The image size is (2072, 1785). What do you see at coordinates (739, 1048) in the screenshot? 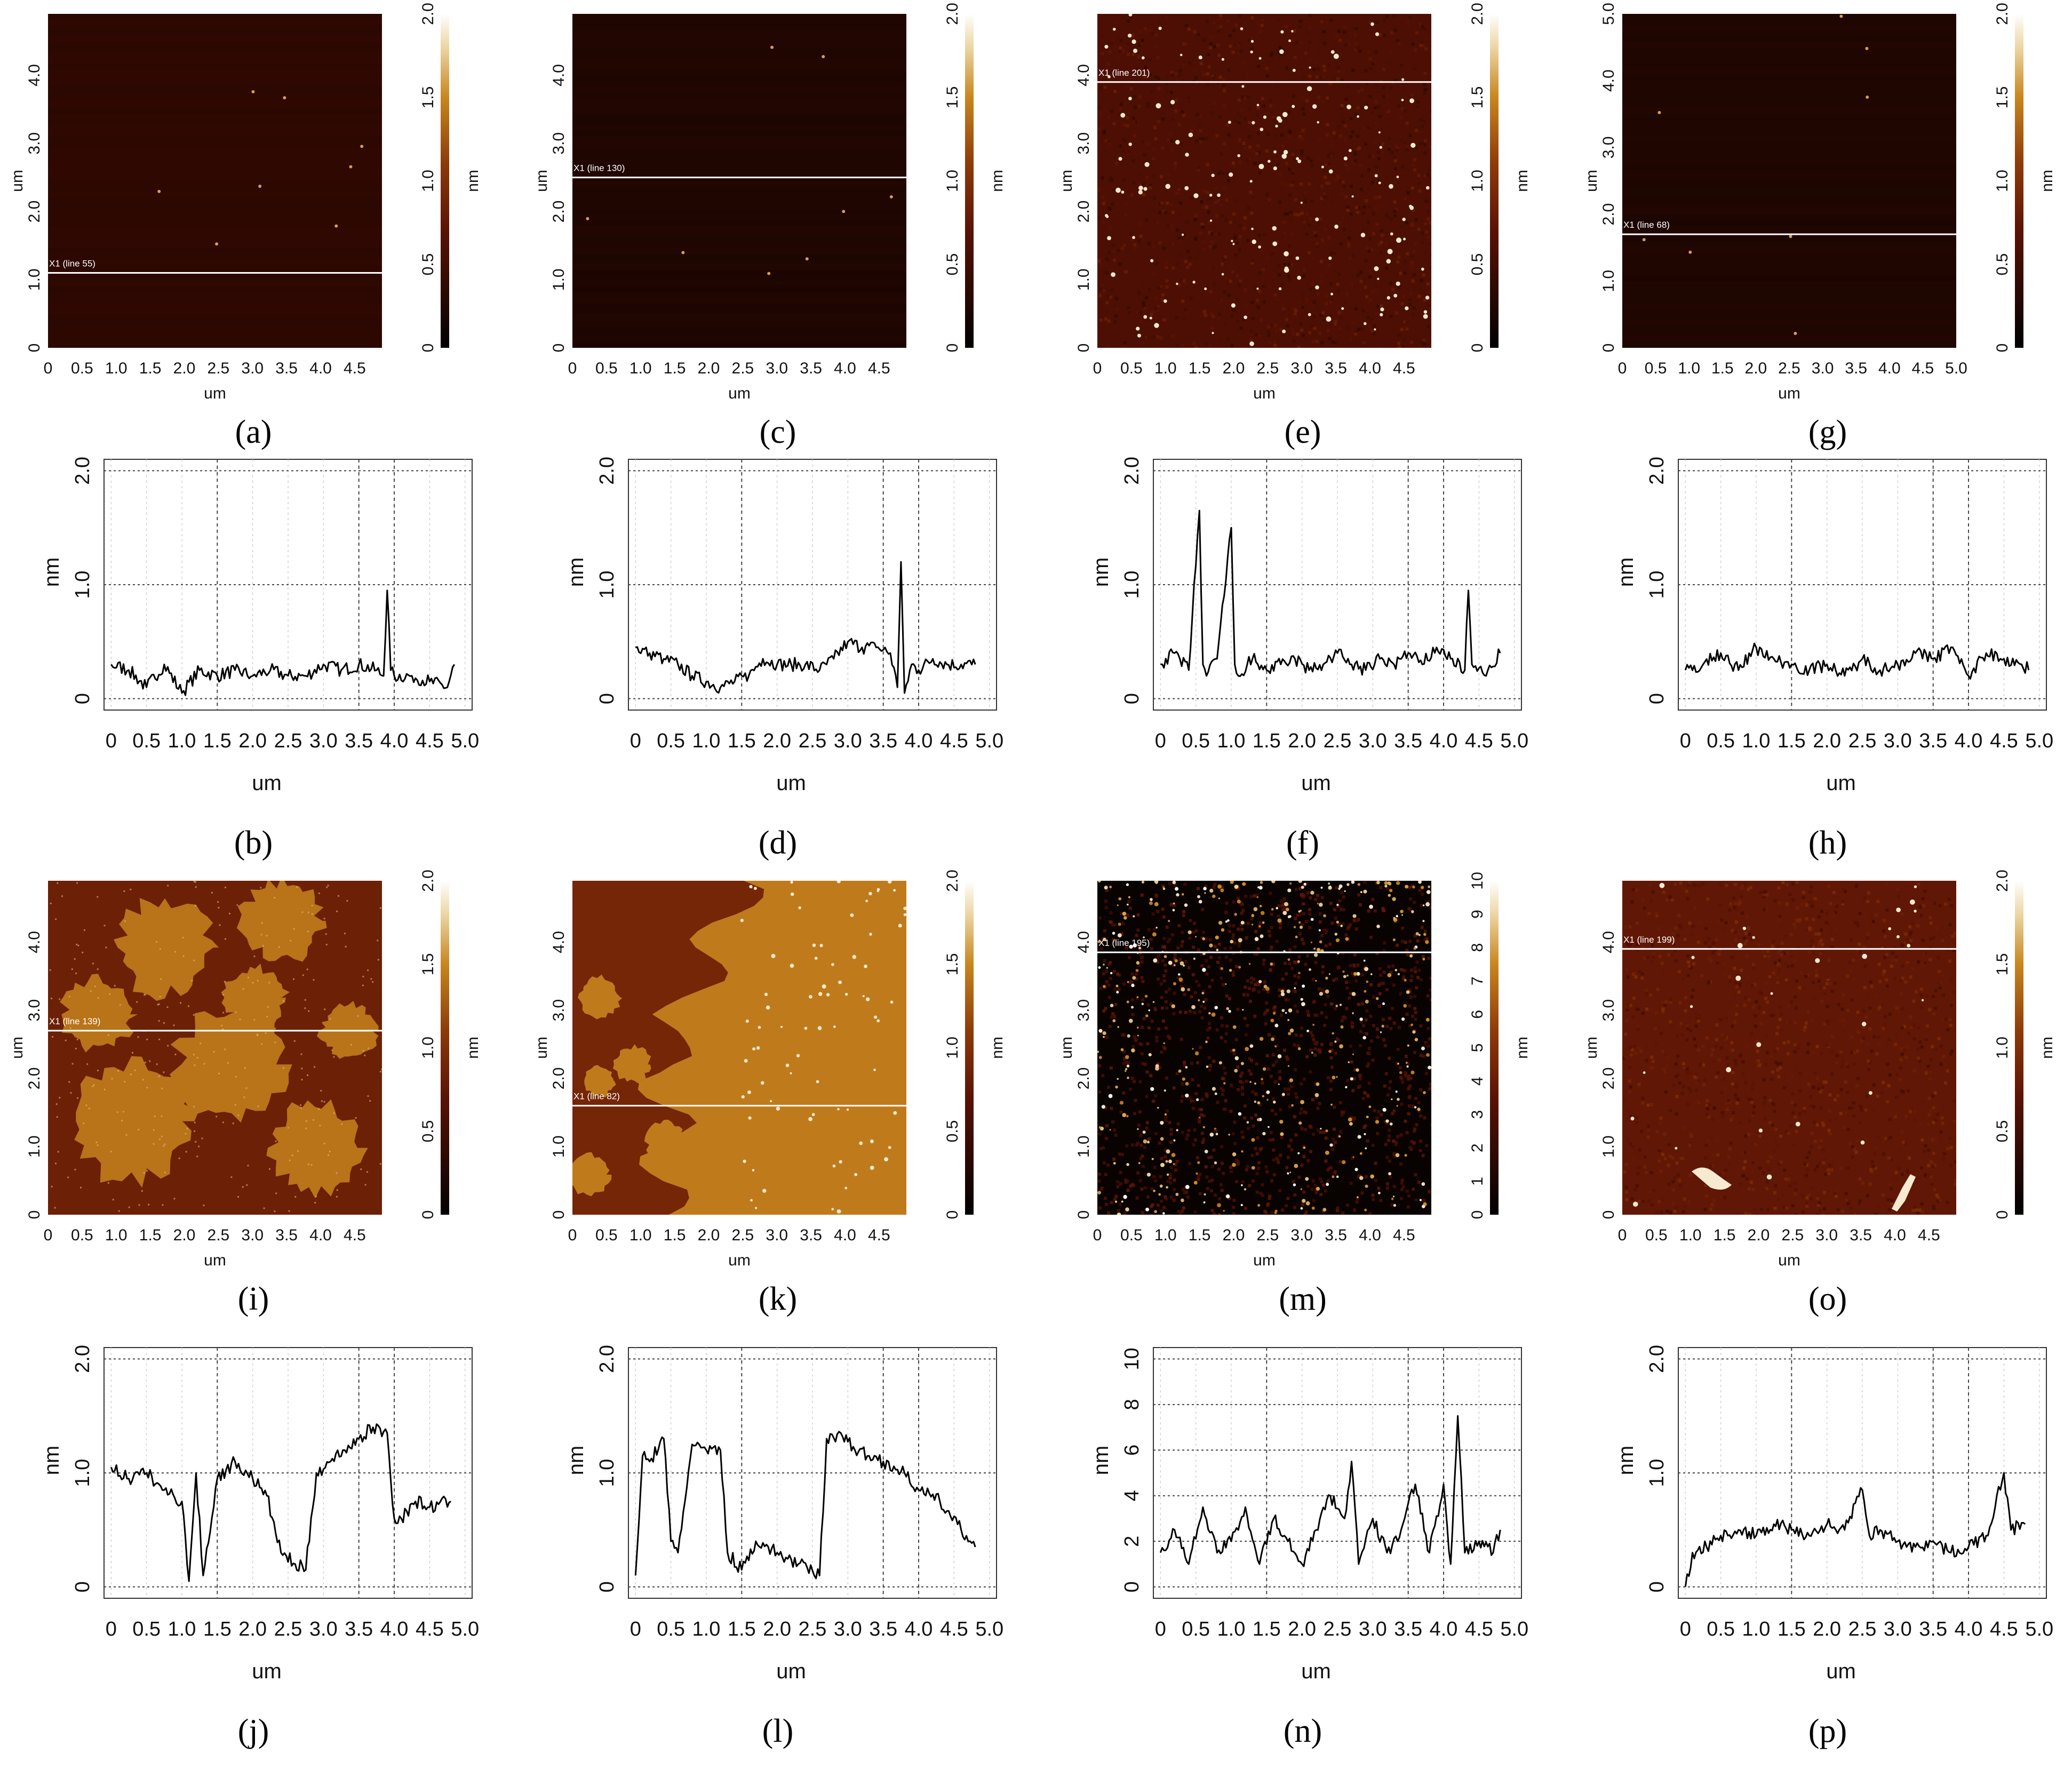
I see `afm-texture-k` at bounding box center [739, 1048].